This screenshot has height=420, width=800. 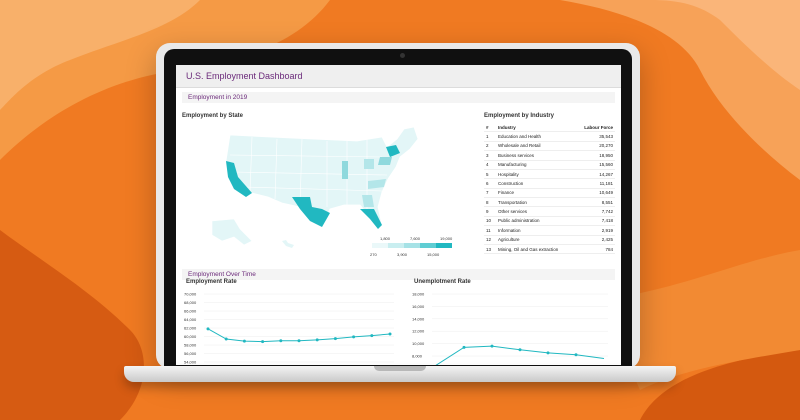 I want to click on col-labour-force: Labour Force, so click(x=594, y=128).